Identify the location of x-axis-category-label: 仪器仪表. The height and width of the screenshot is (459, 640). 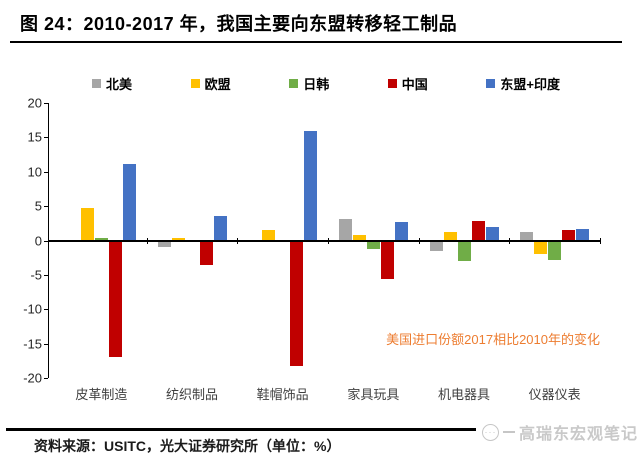
(554, 394).